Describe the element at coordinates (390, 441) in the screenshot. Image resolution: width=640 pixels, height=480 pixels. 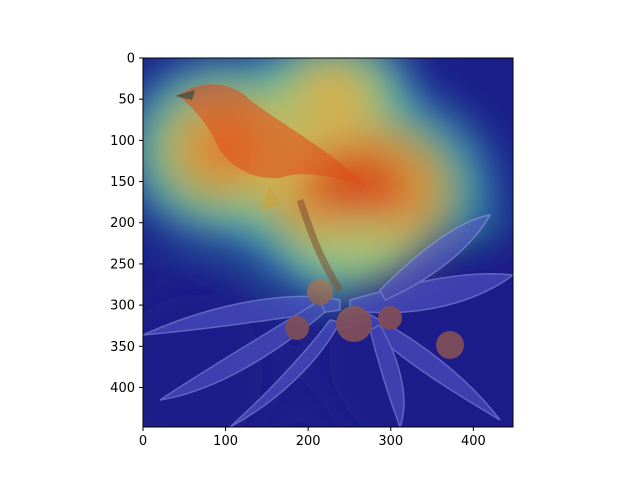
I see `x-tick-label: 300` at that location.